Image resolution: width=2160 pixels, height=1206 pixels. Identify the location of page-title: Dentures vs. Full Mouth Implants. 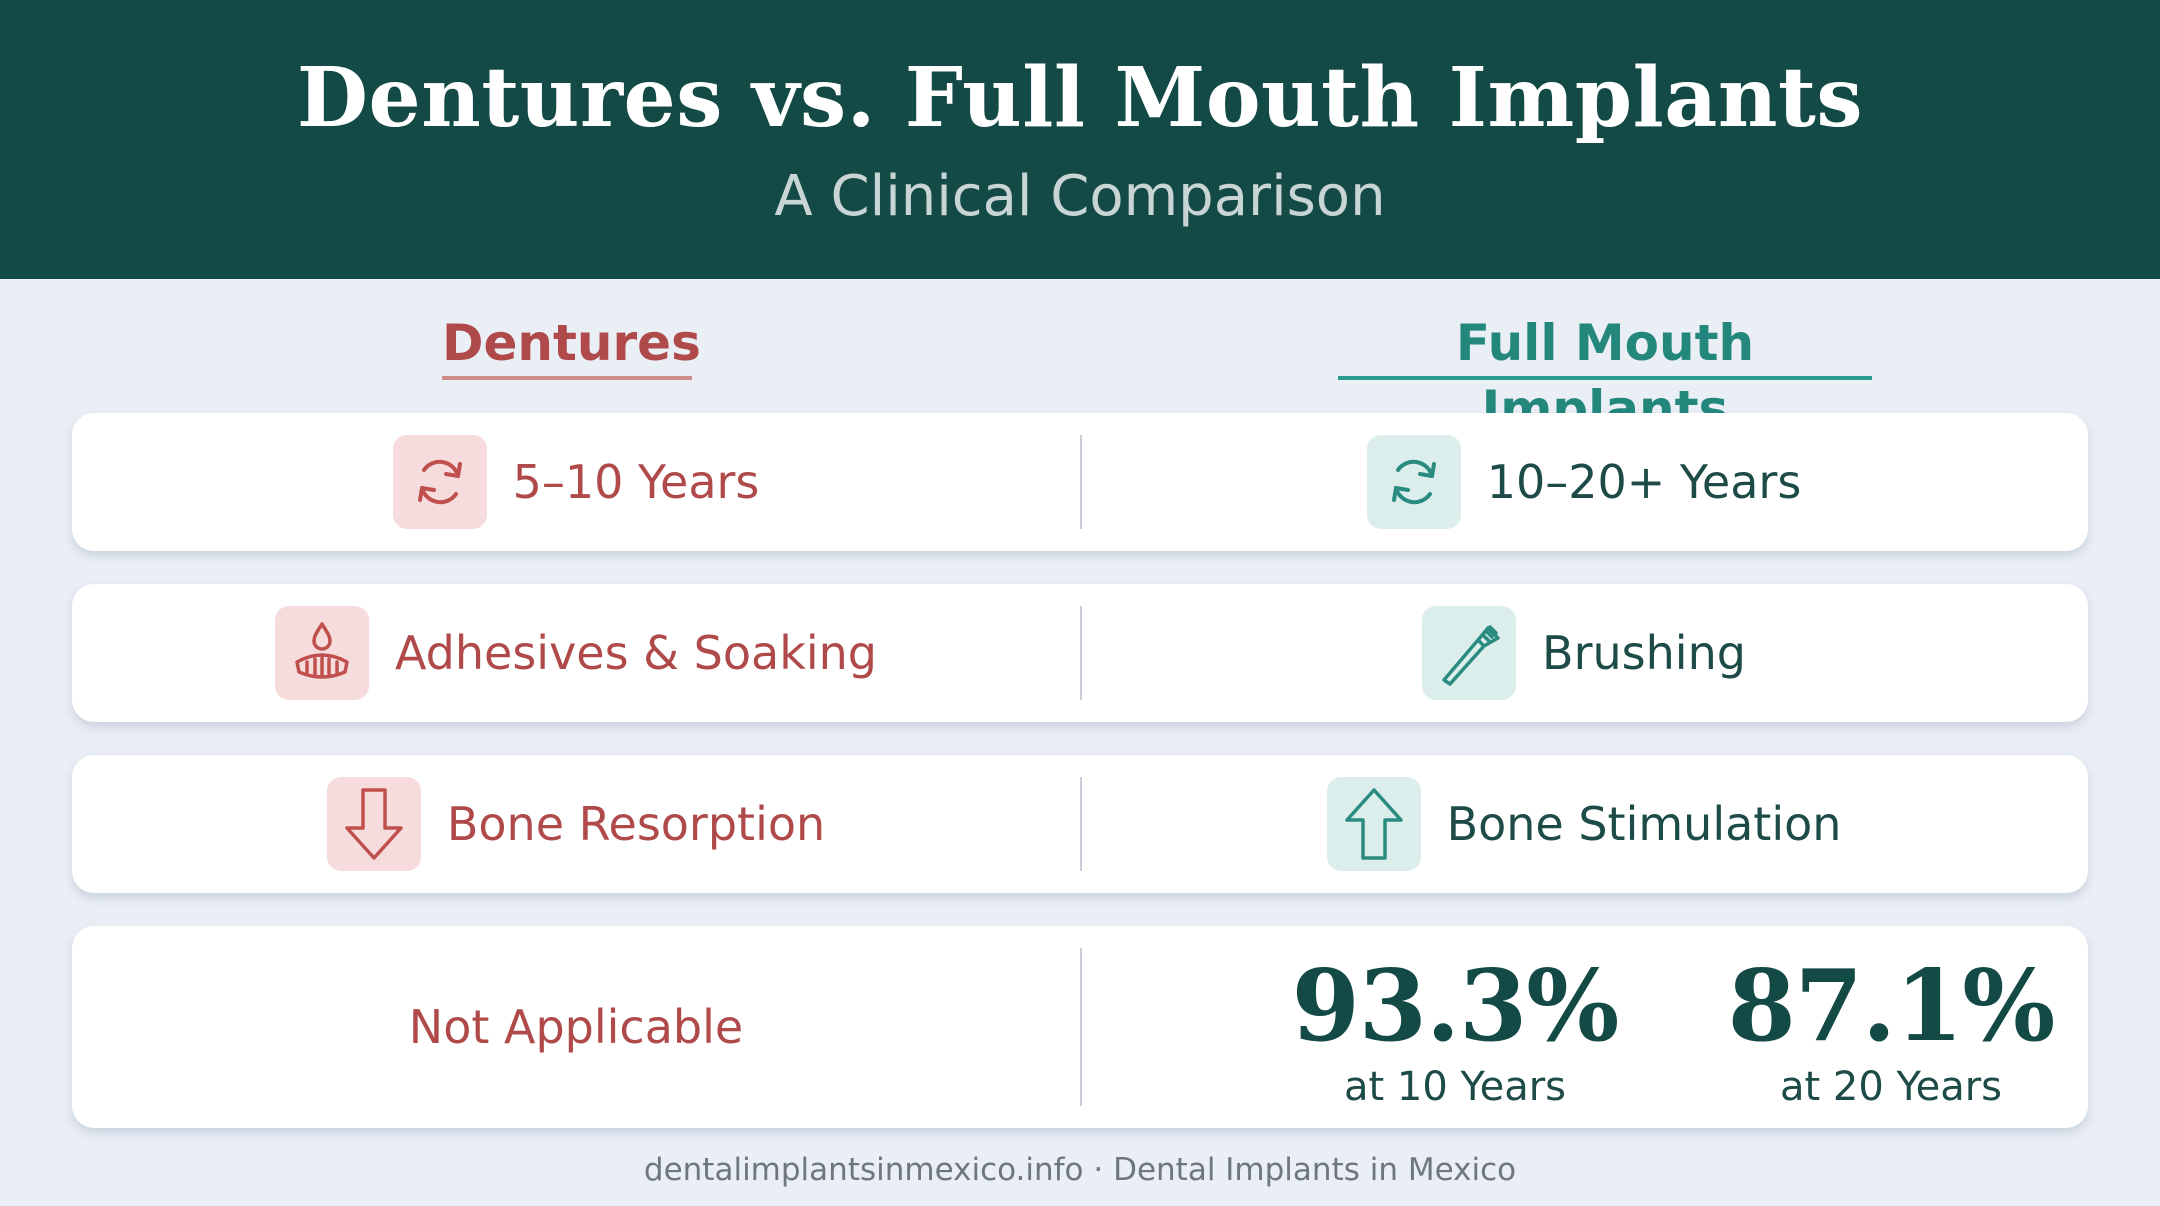
(1080, 98).